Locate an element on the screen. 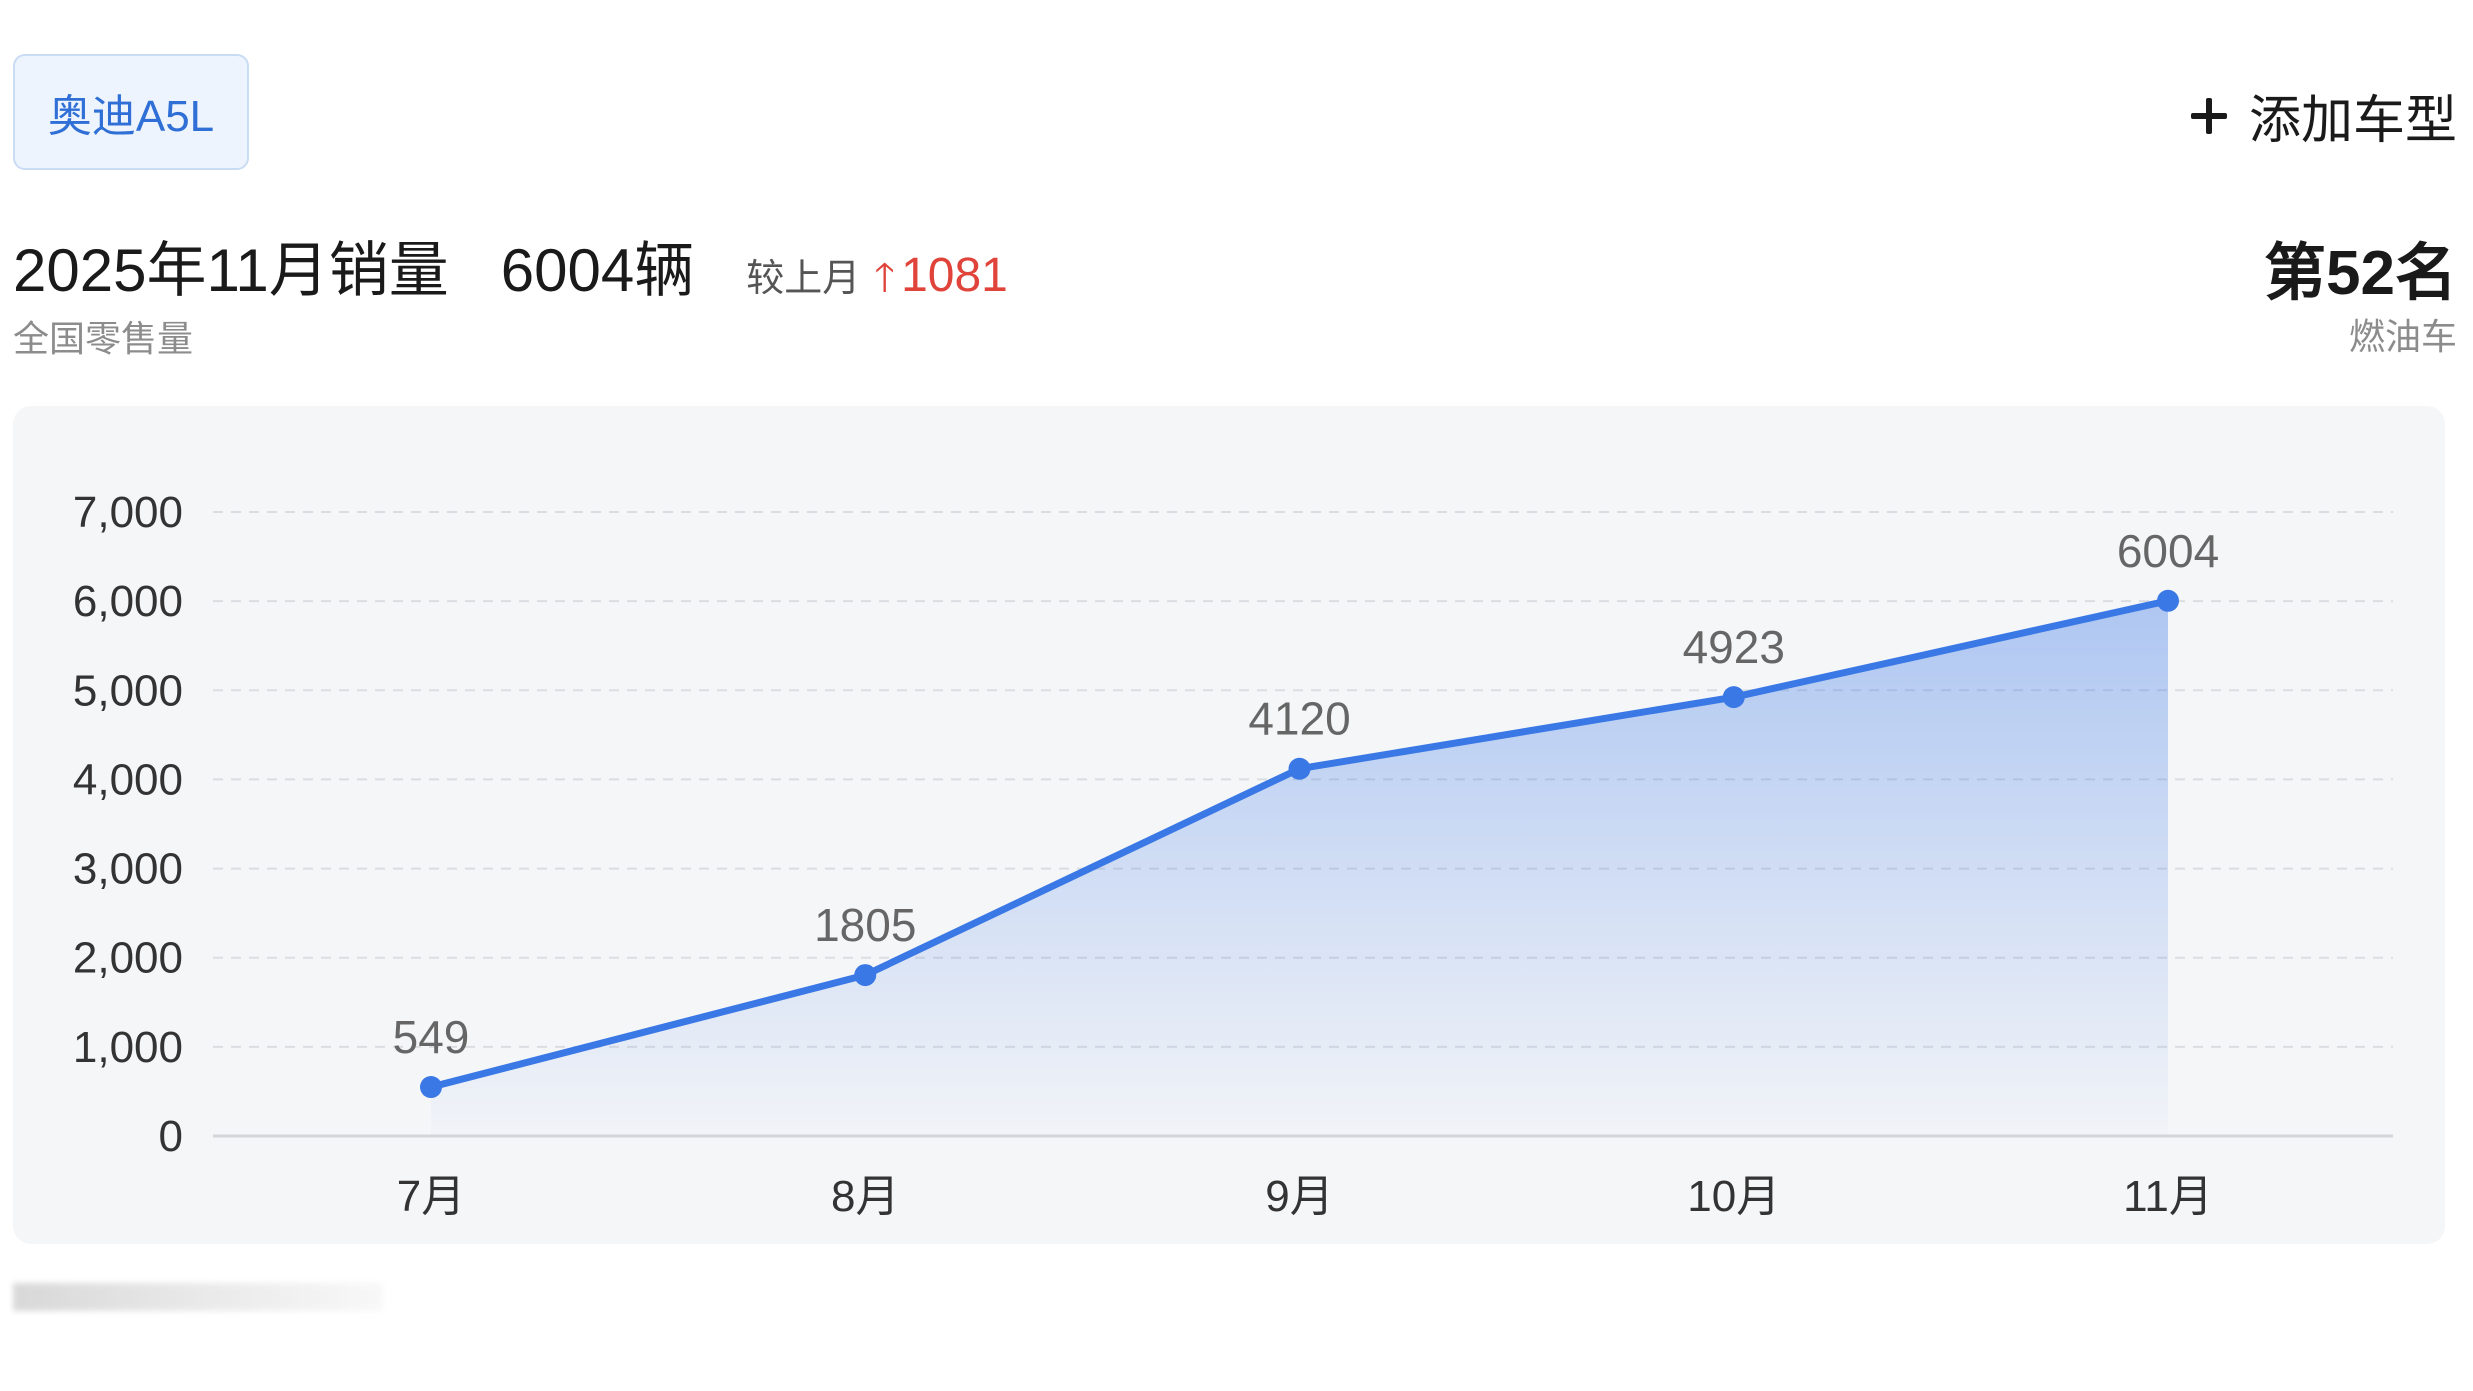  y-tick-label: 7,000 is located at coordinates (128, 512).